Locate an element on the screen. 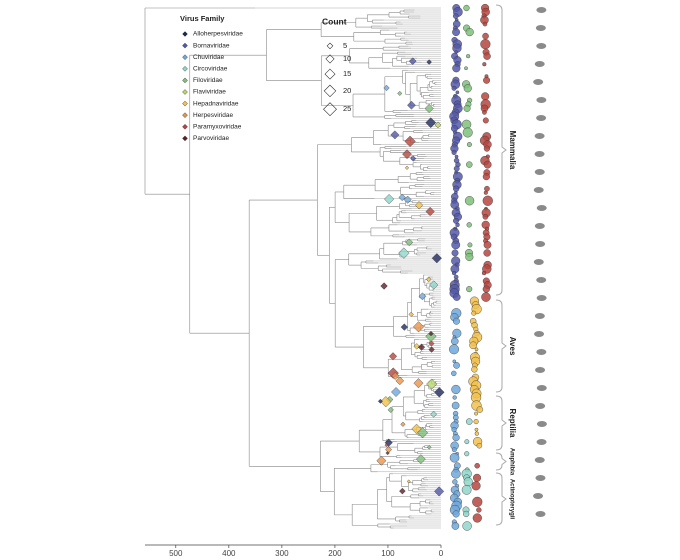 This screenshot has height=560, width=680. legend-label: Parvoviridae is located at coordinates (211, 138).